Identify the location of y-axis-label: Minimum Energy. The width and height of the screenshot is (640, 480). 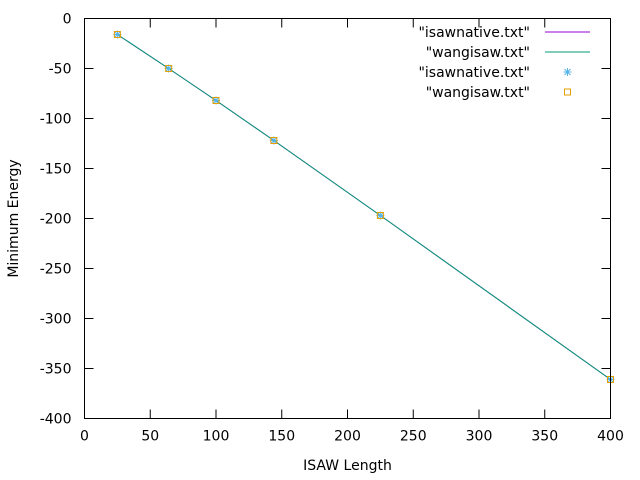
(14, 218).